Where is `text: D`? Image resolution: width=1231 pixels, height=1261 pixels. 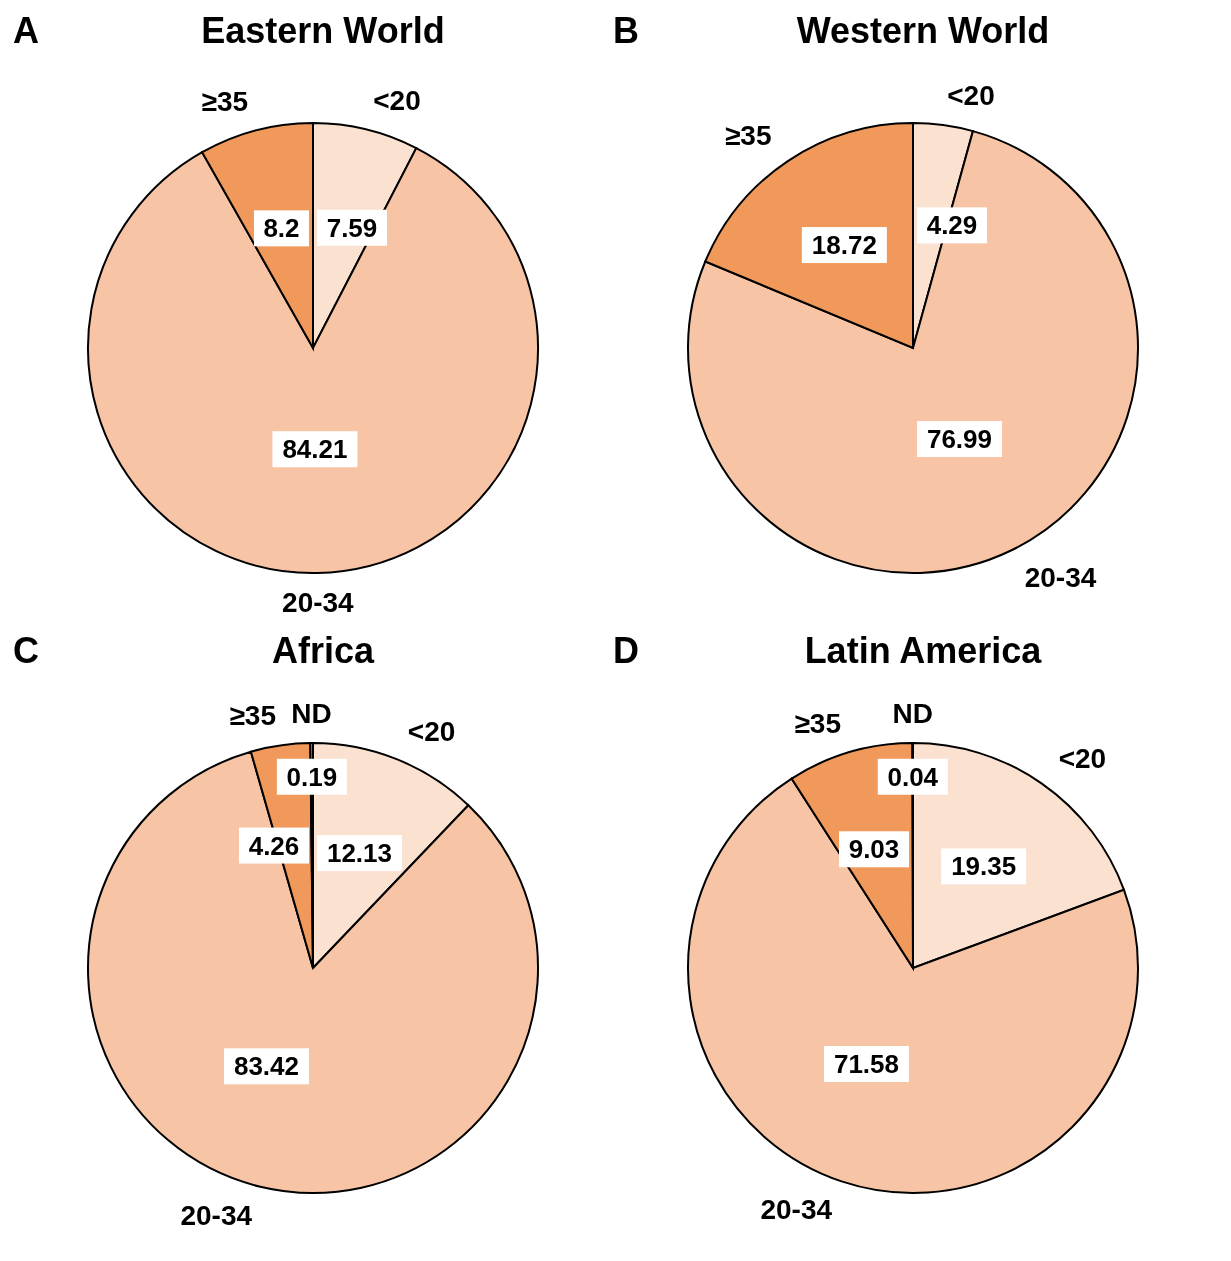
text: D is located at coordinates (626, 651).